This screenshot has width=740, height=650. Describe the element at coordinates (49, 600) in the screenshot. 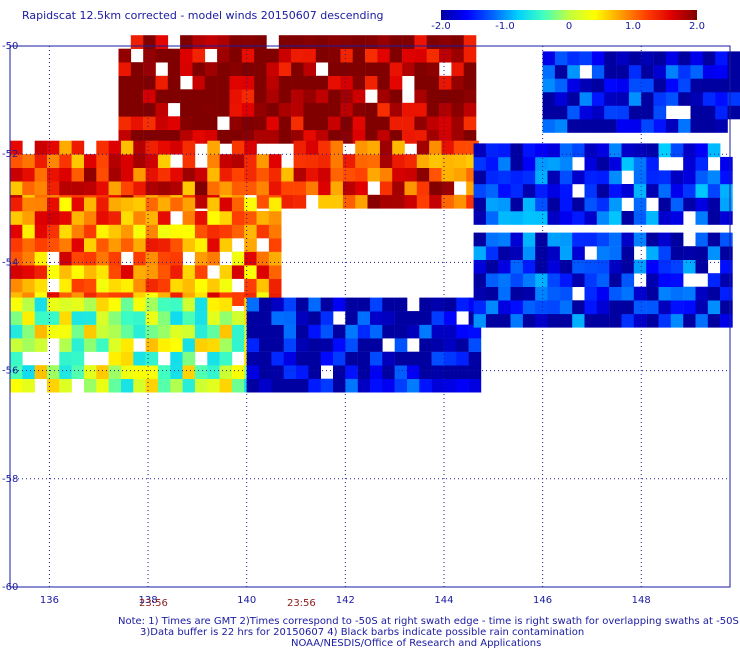

I see `x-tick-label: 136` at that location.